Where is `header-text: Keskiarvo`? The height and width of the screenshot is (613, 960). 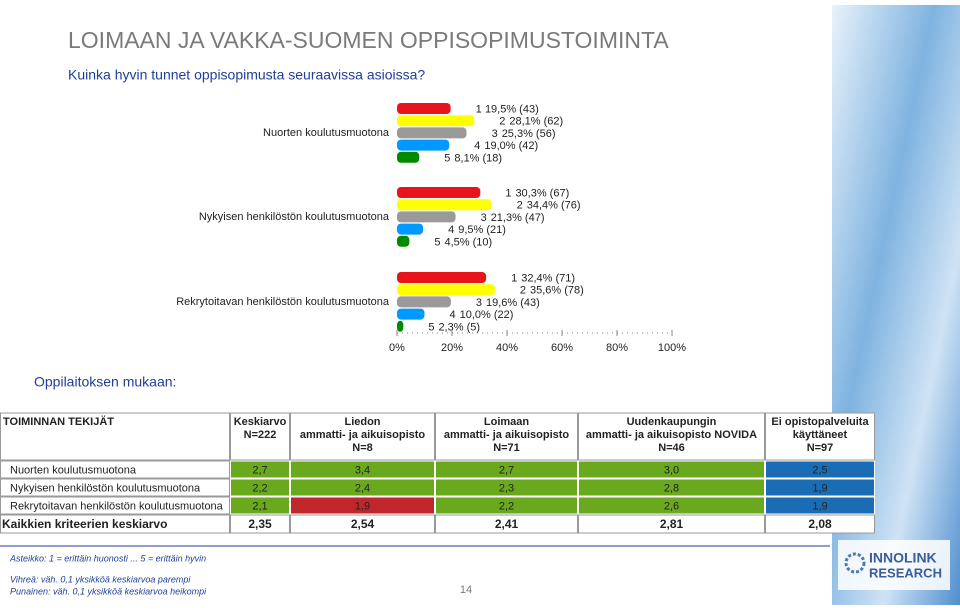
header-text: Keskiarvo is located at coordinates (260, 422).